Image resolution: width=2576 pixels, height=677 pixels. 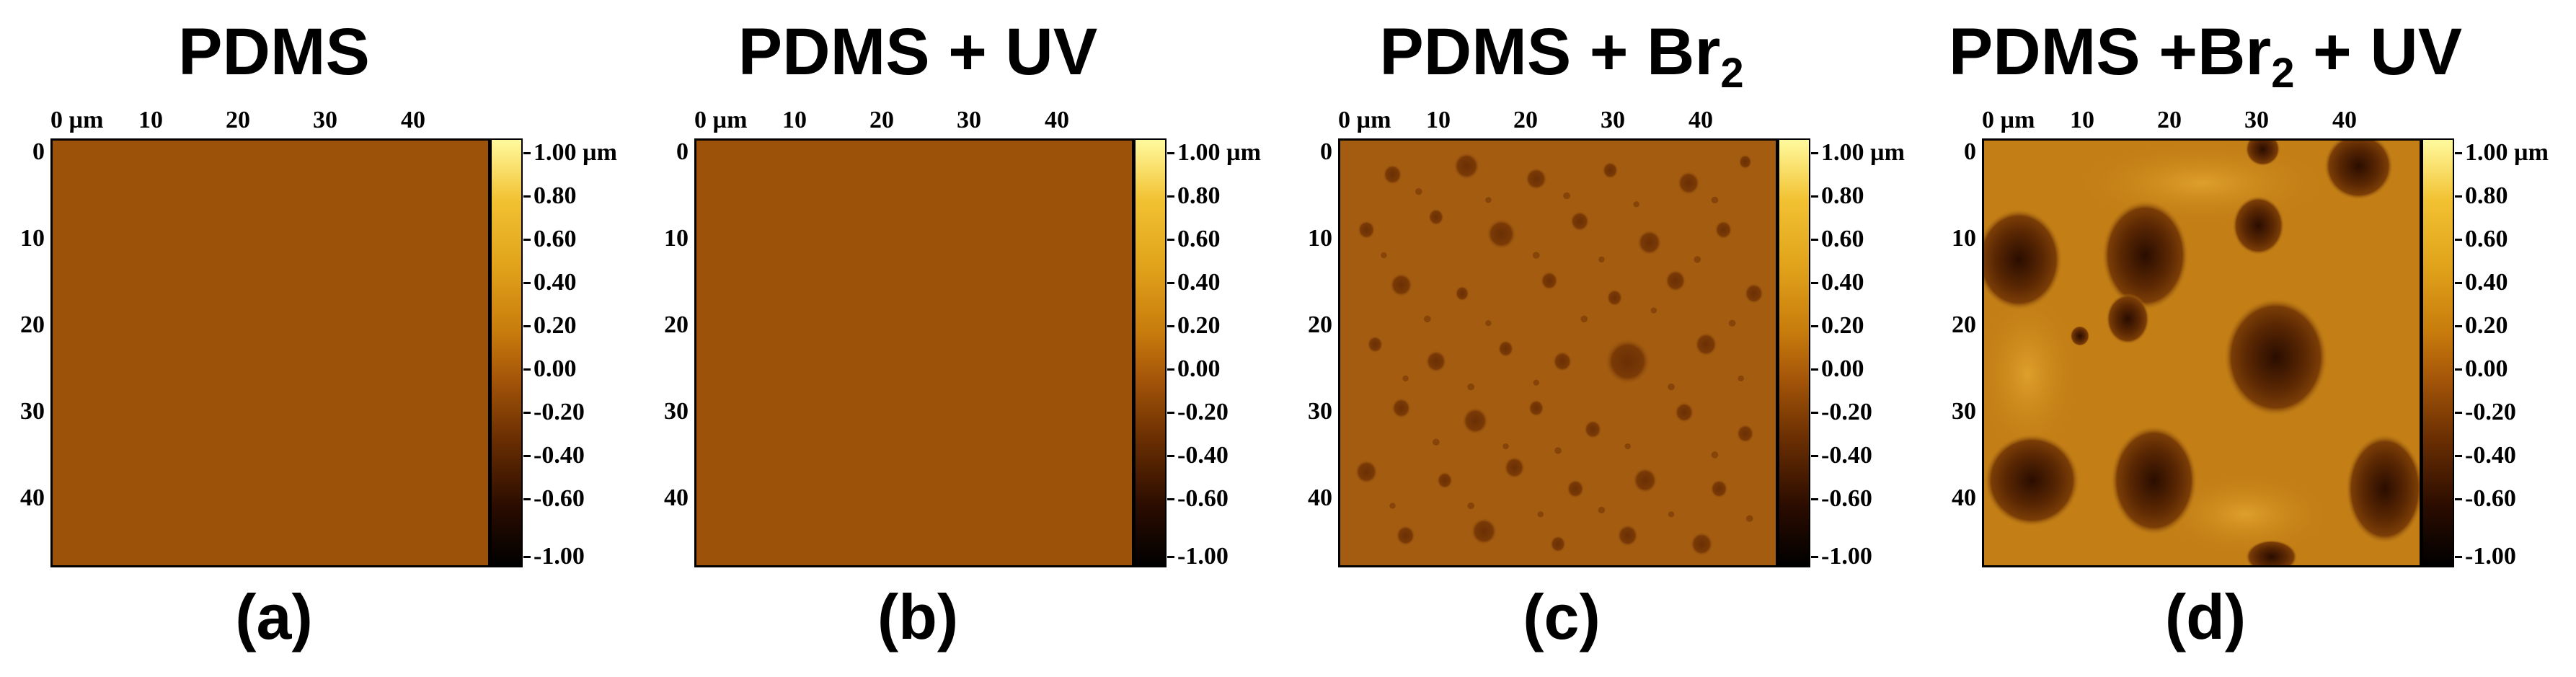 I want to click on panel-caption: (c), so click(x=1562, y=616).